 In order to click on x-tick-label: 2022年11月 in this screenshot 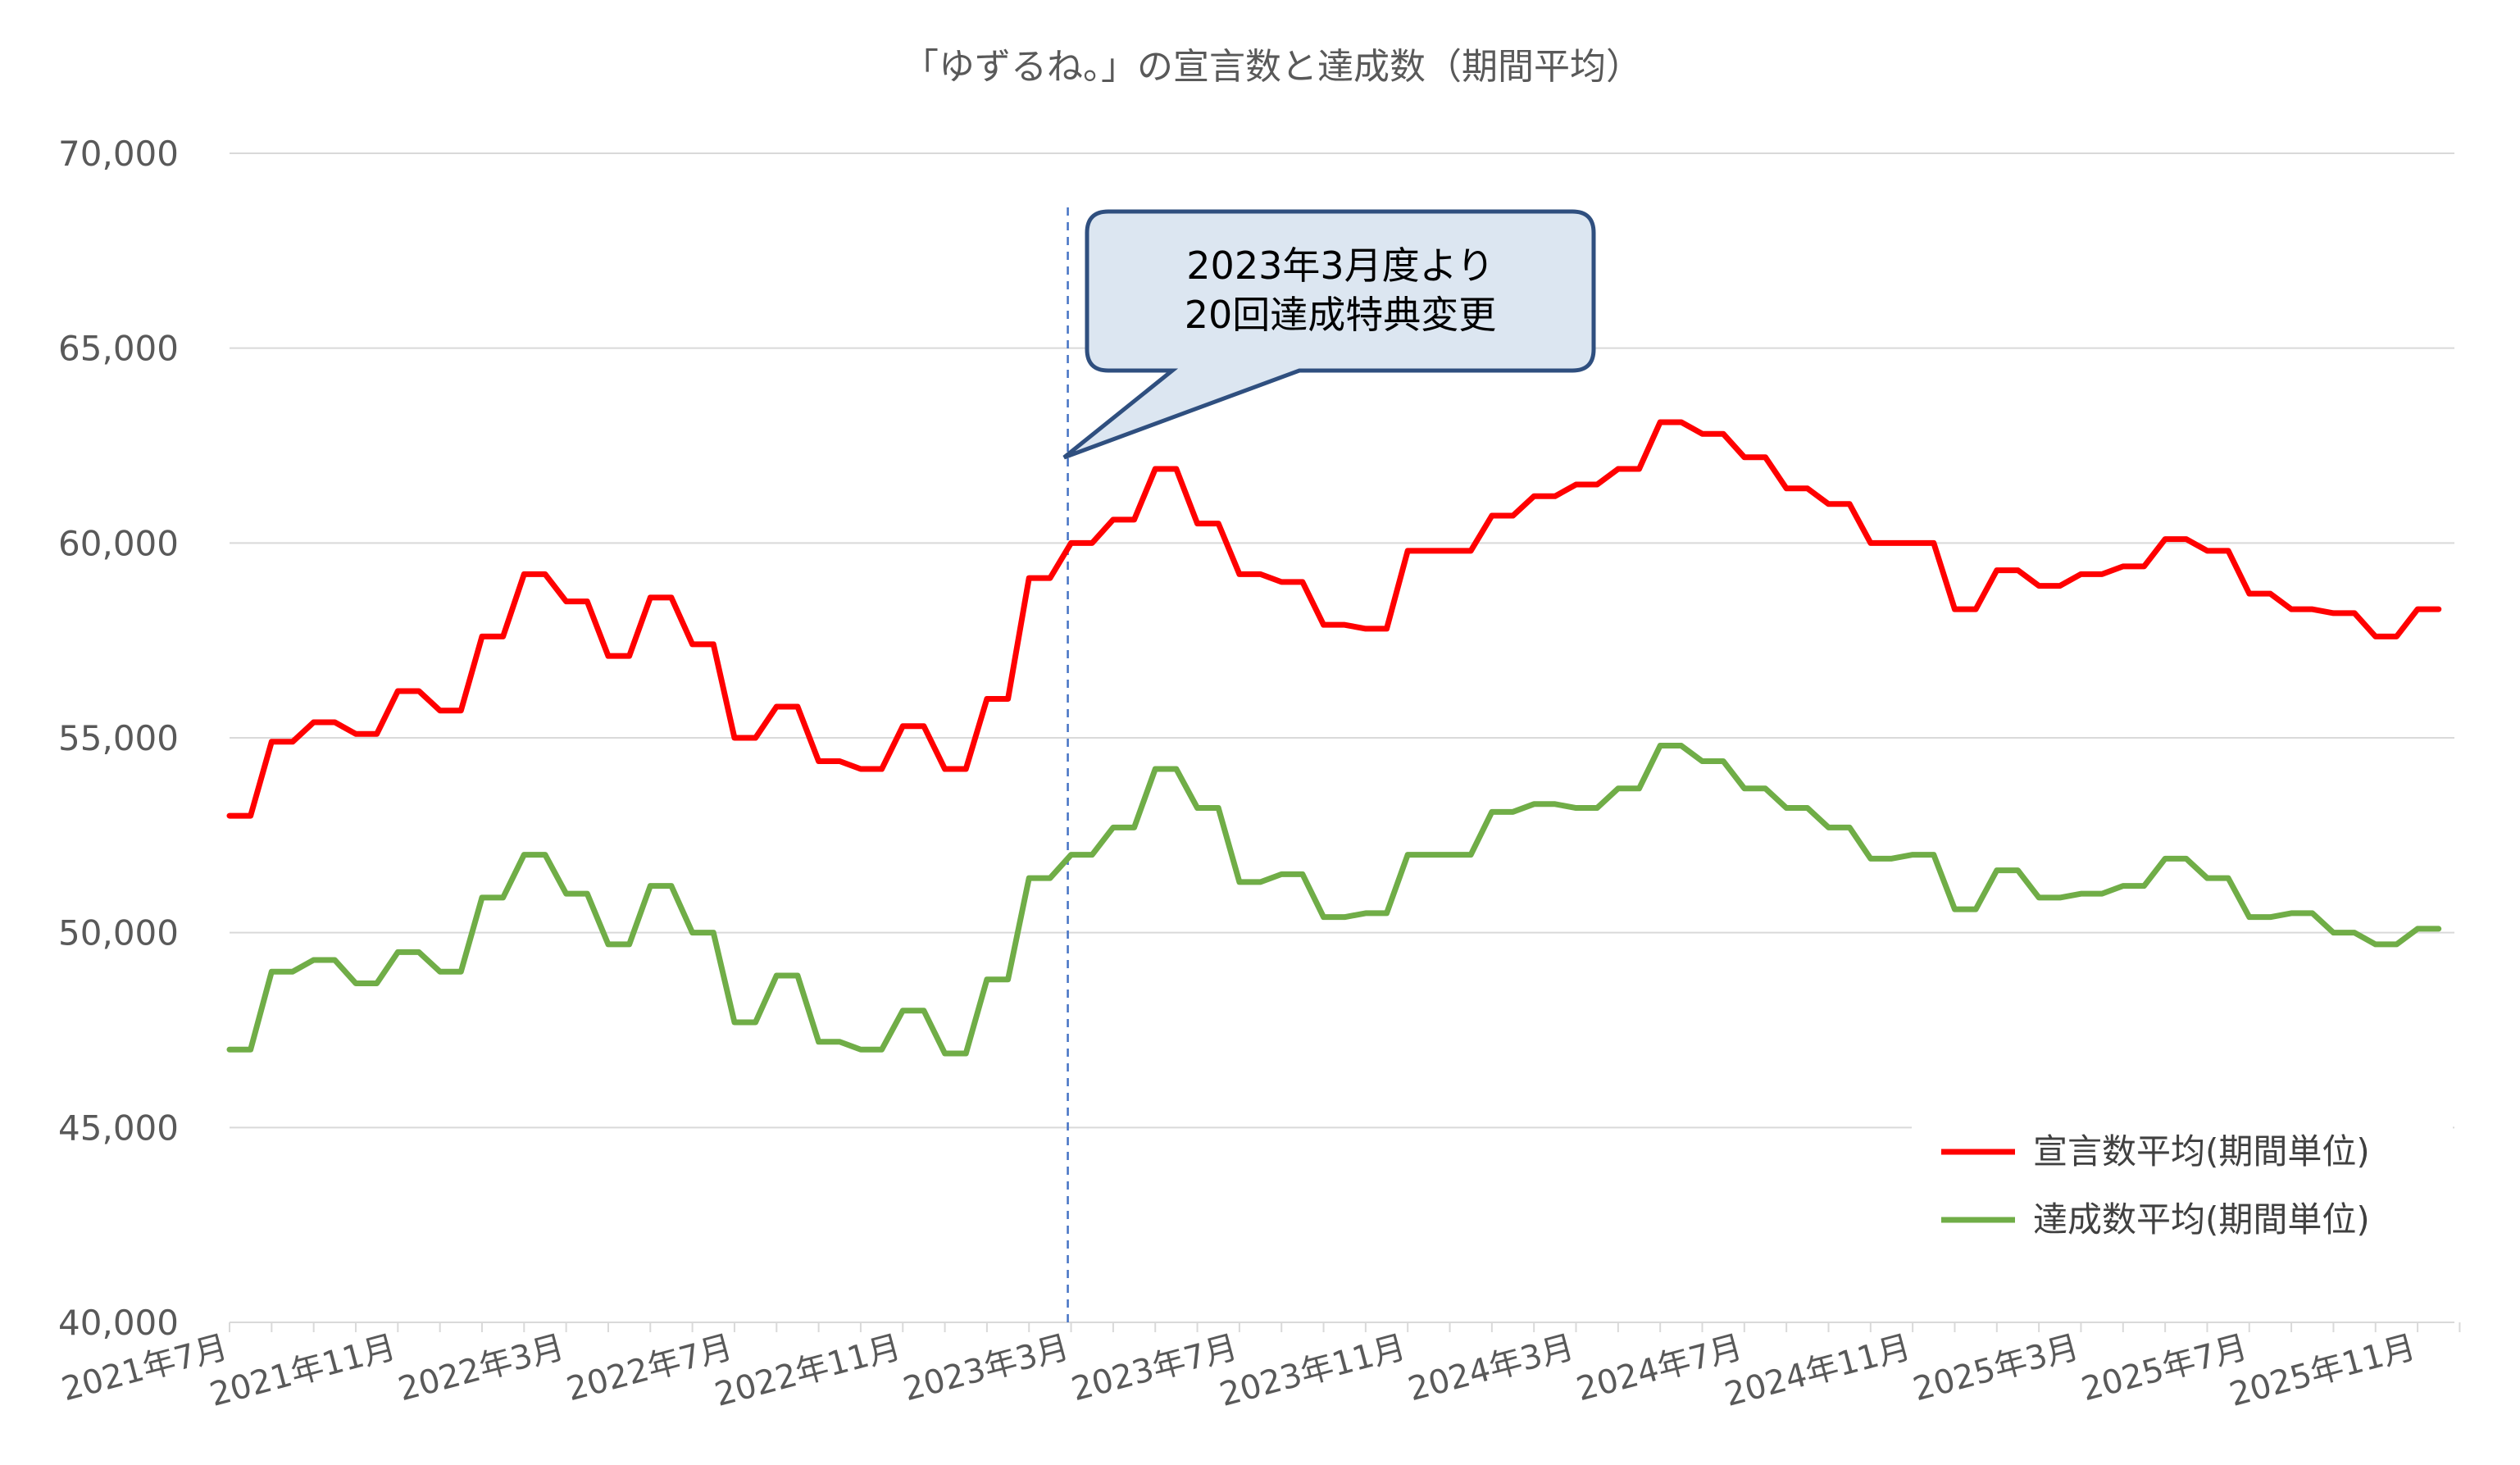, I will do `click(808, 1371)`.